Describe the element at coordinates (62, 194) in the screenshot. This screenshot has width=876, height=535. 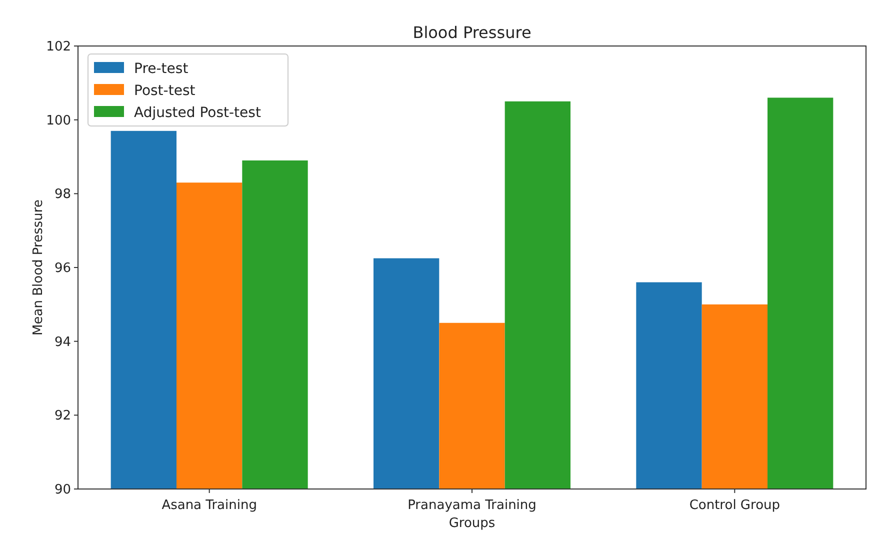
I see `y-tick-label: 98` at that location.